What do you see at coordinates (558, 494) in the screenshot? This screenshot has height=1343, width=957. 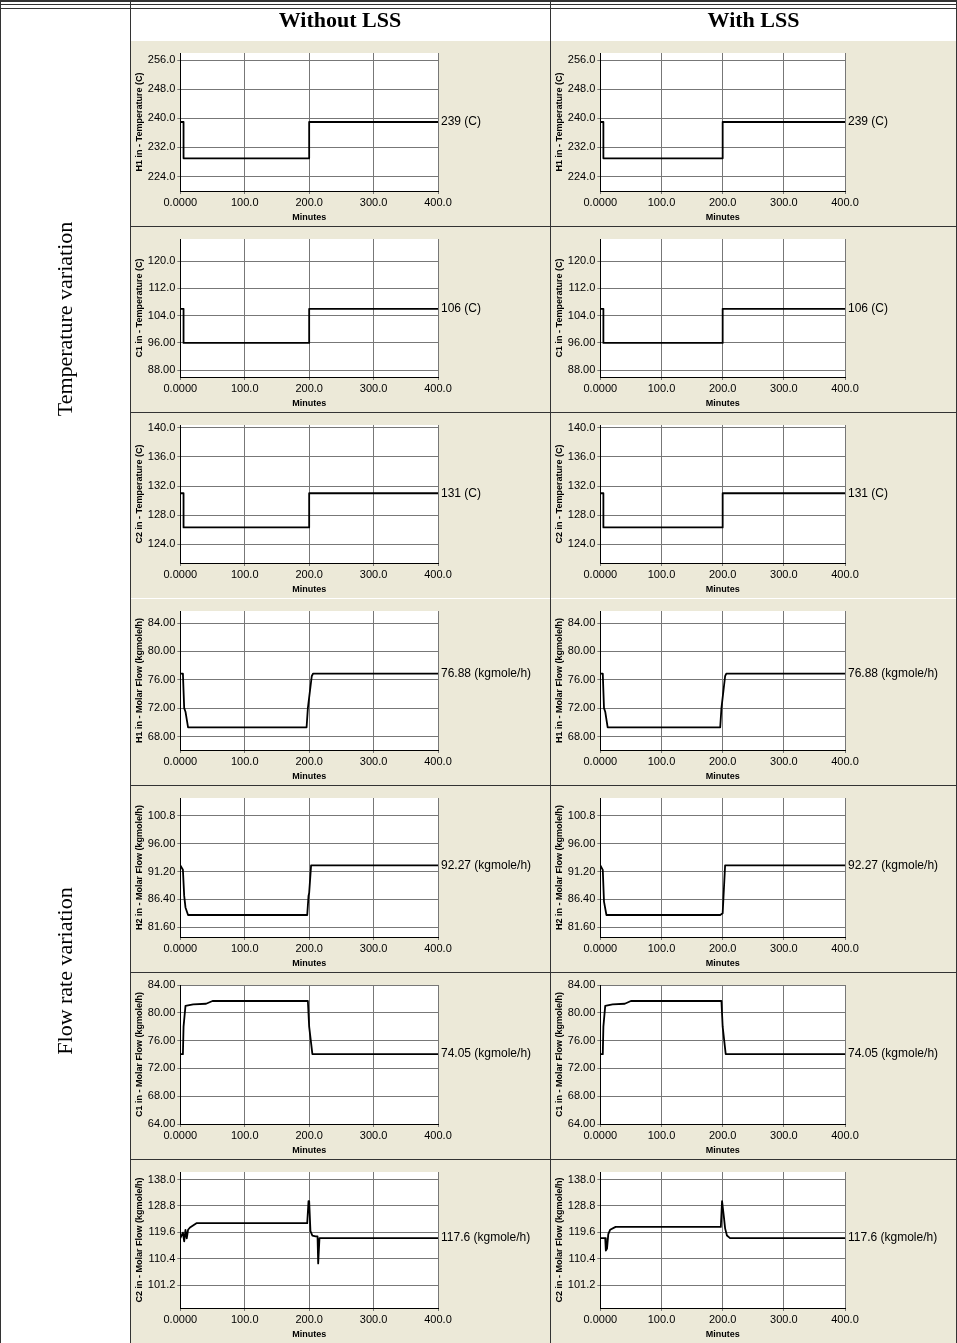 I see `y-axis-title: C2 in - Temperature (C)` at bounding box center [558, 494].